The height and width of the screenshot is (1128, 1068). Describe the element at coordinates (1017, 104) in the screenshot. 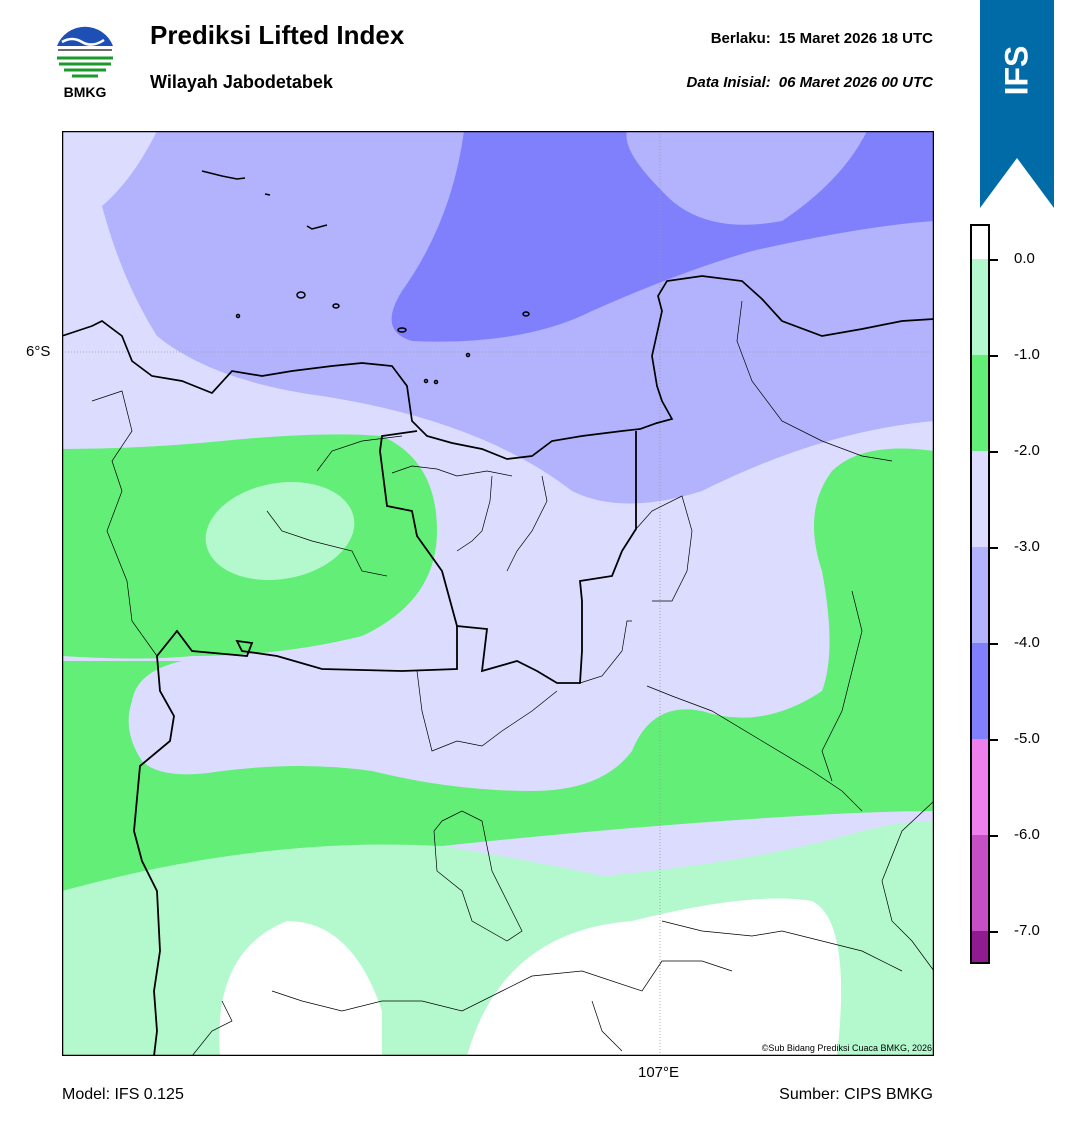

I see `model-ribbon` at that location.